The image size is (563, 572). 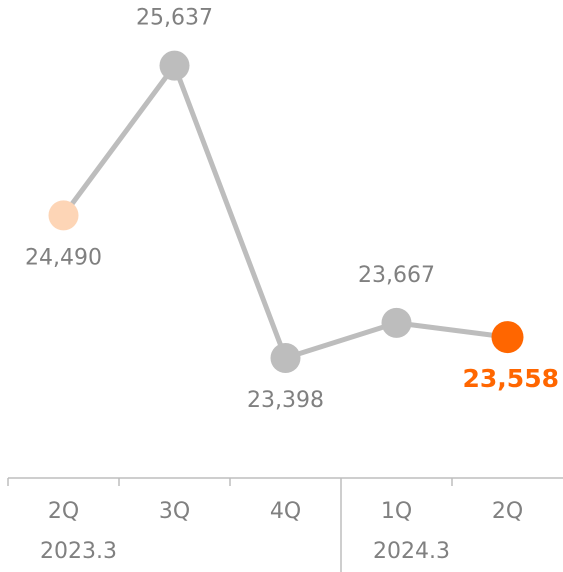 What do you see at coordinates (396, 511) in the screenshot?
I see `x-tick-label: 1Q` at bounding box center [396, 511].